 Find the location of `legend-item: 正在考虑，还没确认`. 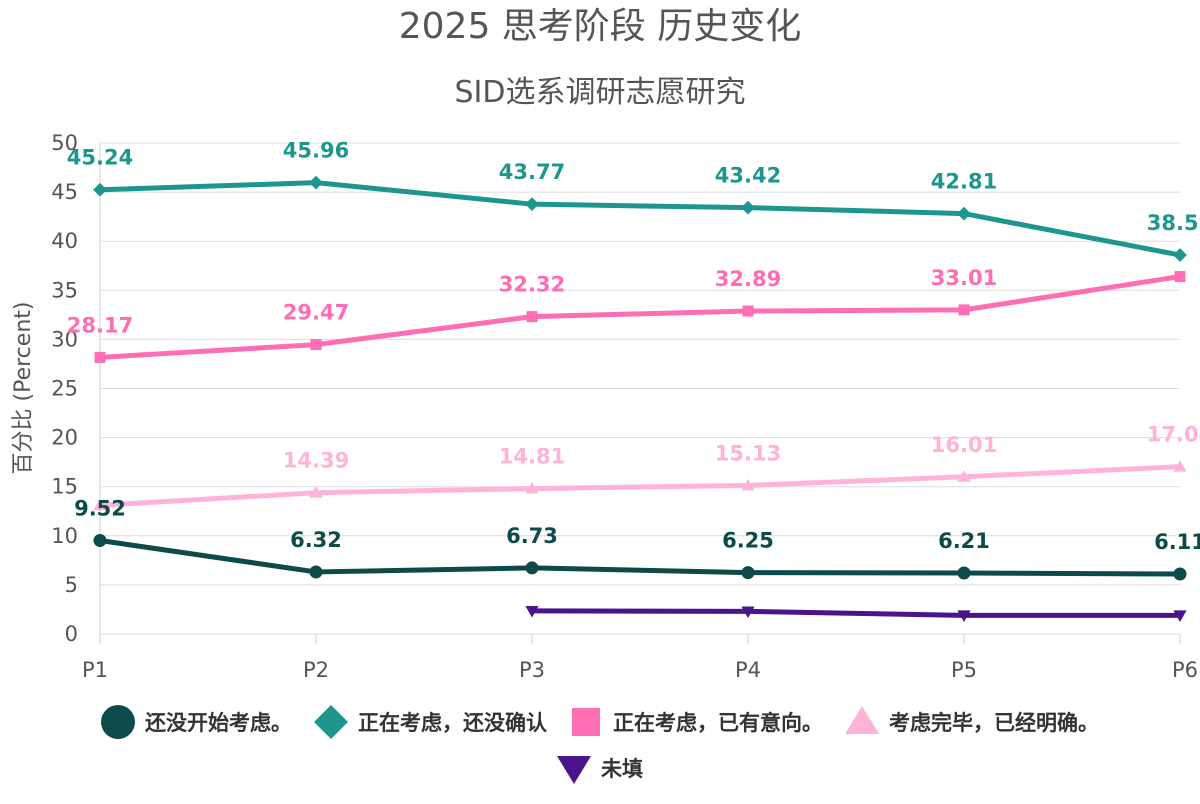

legend-item: 正在考虑，还没确认 is located at coordinates (430, 722).